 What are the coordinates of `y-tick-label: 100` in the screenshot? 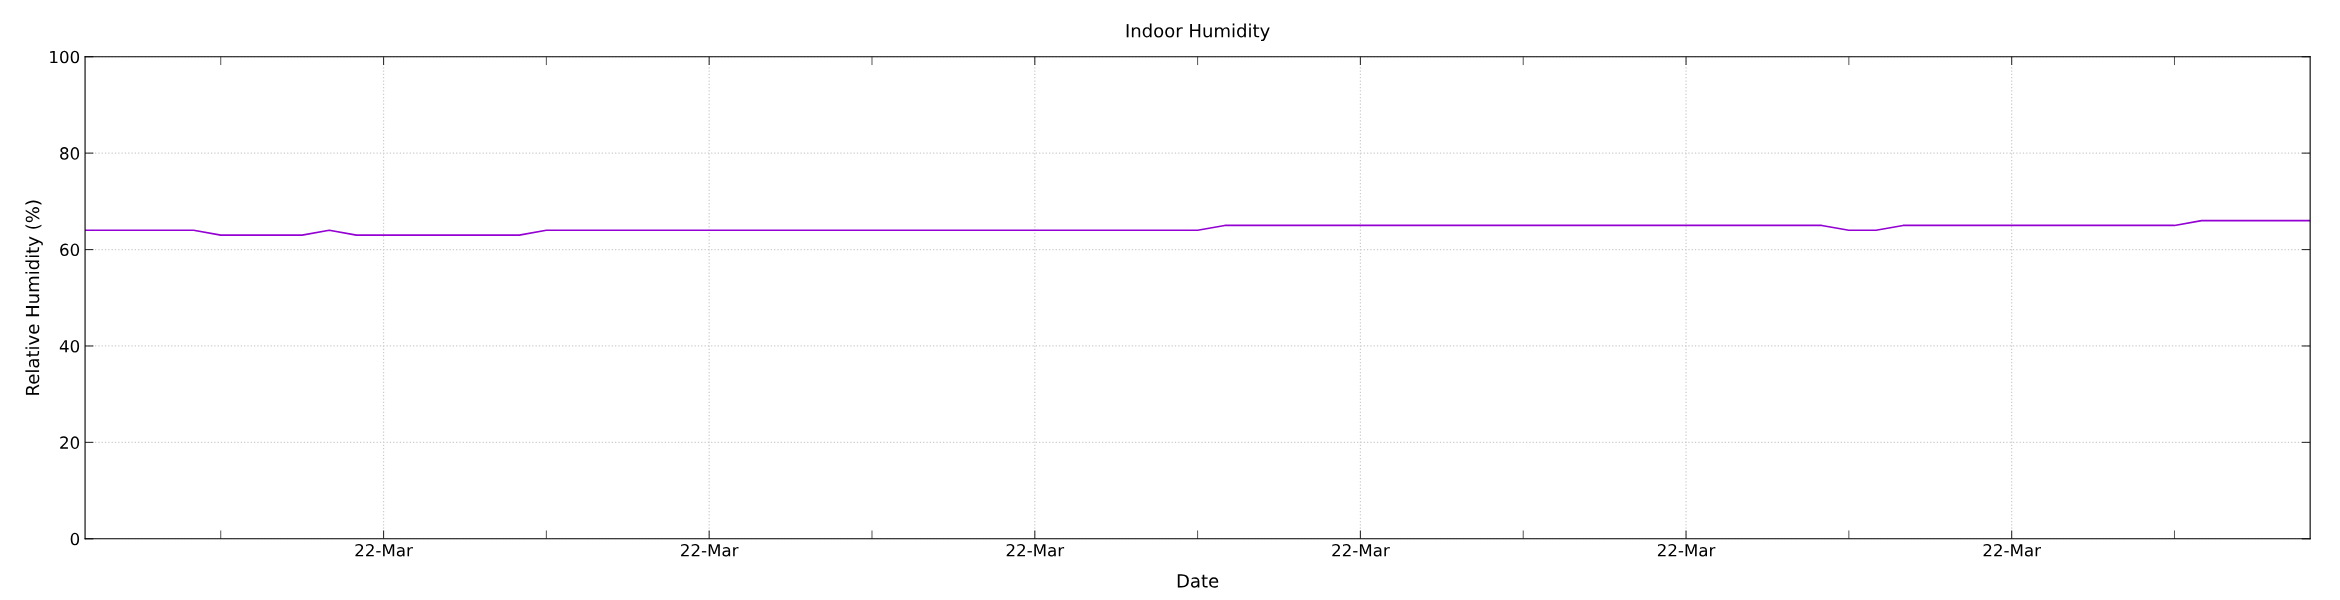 It's located at (65, 57).